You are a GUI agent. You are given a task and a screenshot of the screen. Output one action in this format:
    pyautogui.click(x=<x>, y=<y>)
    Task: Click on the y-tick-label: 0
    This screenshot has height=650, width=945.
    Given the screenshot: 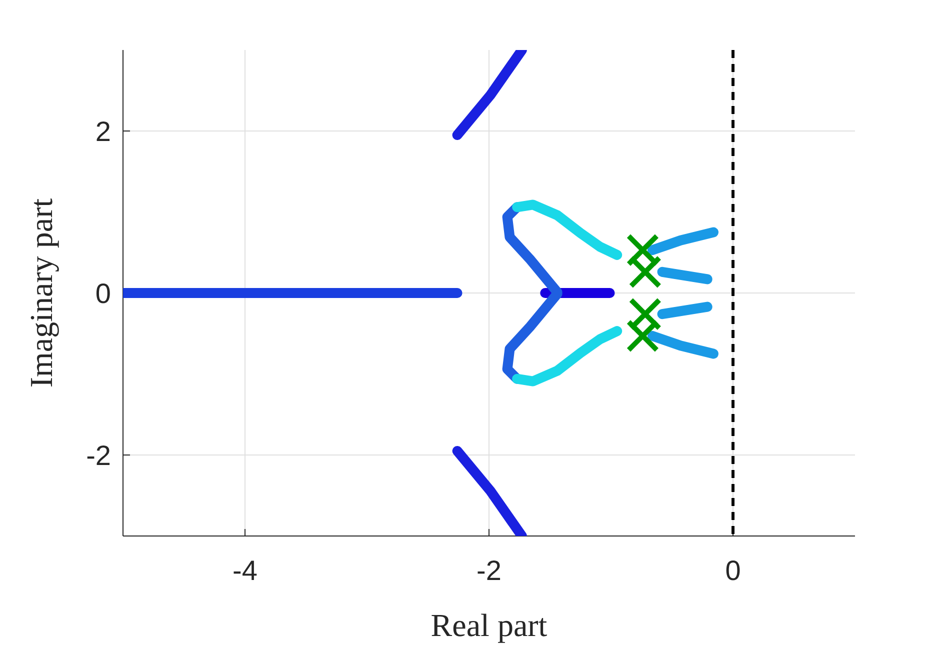 What is the action you would take?
    pyautogui.click(x=103, y=293)
    